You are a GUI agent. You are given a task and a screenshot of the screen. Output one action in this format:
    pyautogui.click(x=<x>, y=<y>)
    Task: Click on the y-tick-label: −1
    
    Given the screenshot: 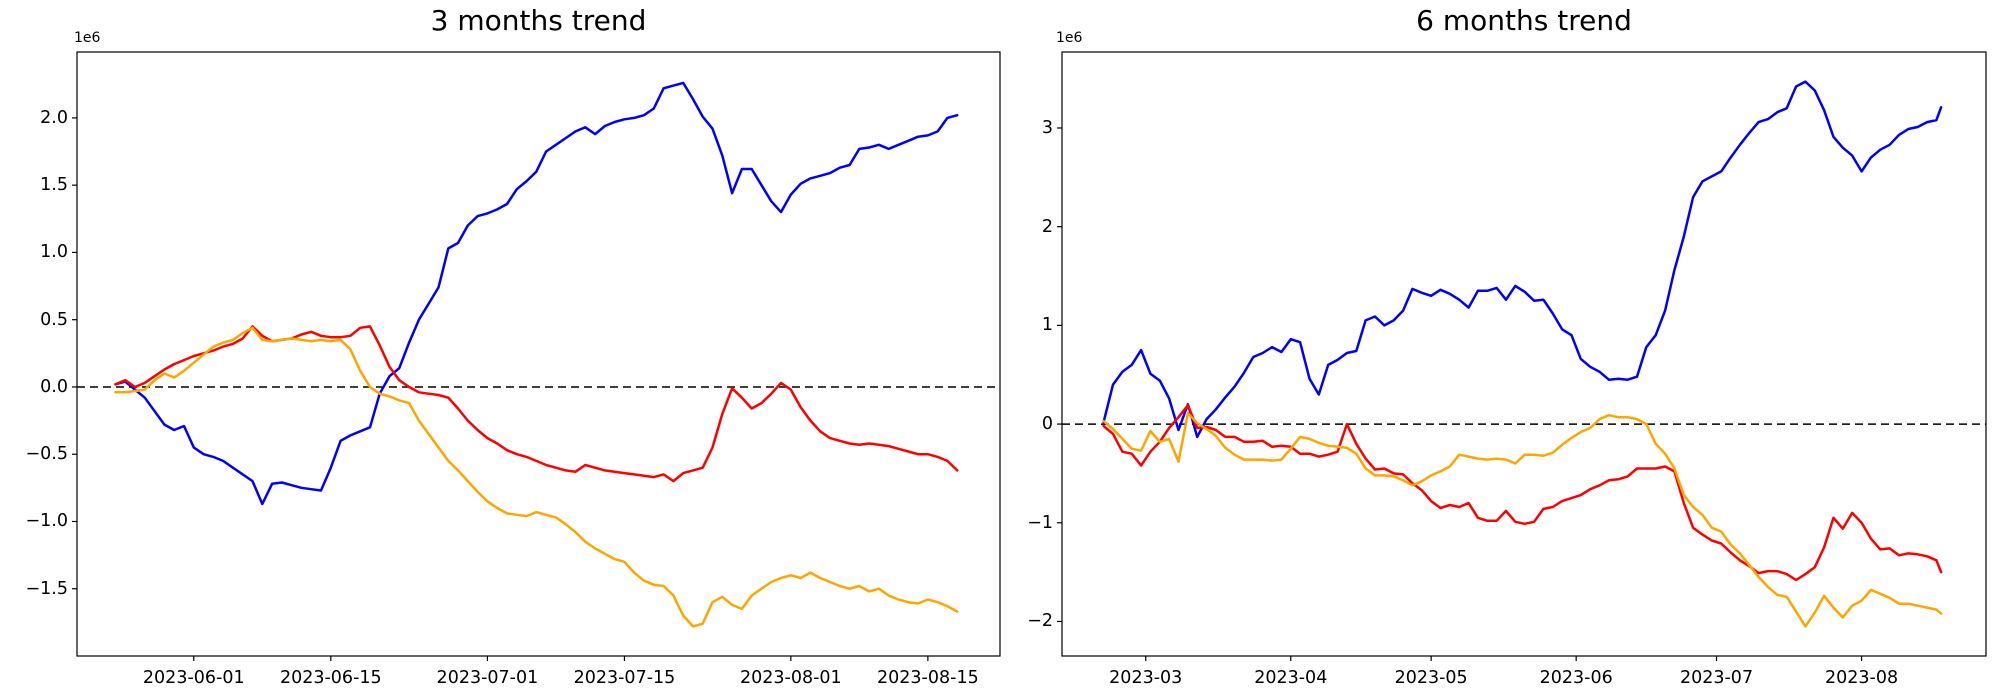 What is the action you would take?
    pyautogui.click(x=1040, y=522)
    